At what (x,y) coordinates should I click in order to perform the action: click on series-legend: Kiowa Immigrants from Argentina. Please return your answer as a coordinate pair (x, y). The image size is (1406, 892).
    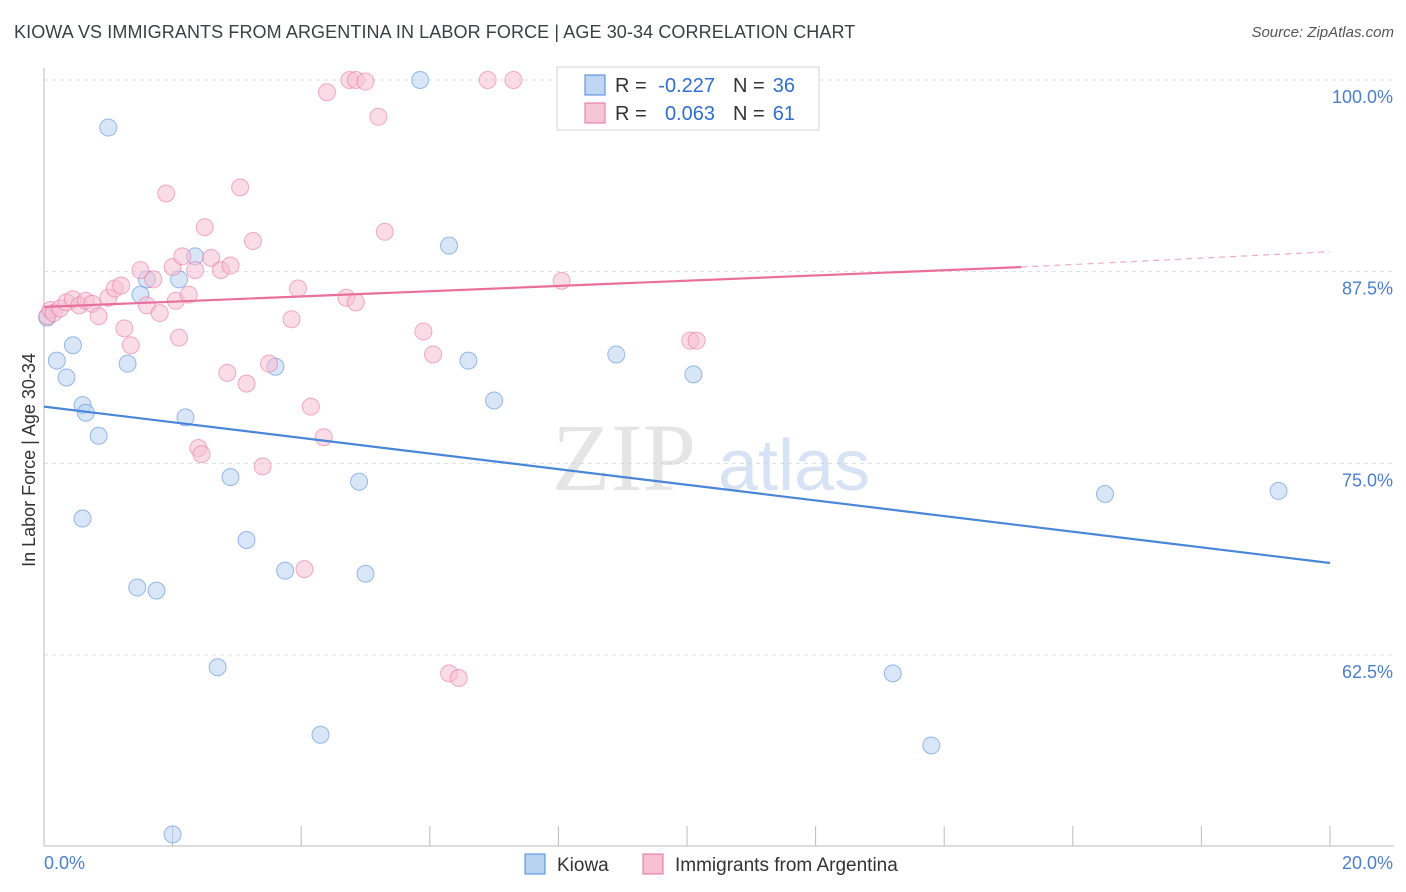
    Looking at the image, I should click on (711, 864).